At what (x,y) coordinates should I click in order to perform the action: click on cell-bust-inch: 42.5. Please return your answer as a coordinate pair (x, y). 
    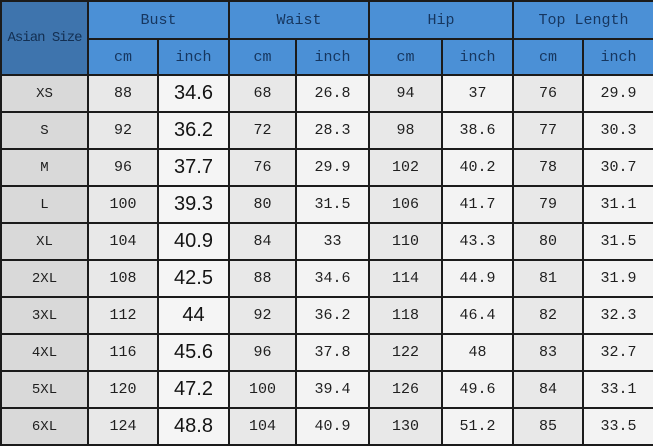
    Looking at the image, I should click on (193, 278).